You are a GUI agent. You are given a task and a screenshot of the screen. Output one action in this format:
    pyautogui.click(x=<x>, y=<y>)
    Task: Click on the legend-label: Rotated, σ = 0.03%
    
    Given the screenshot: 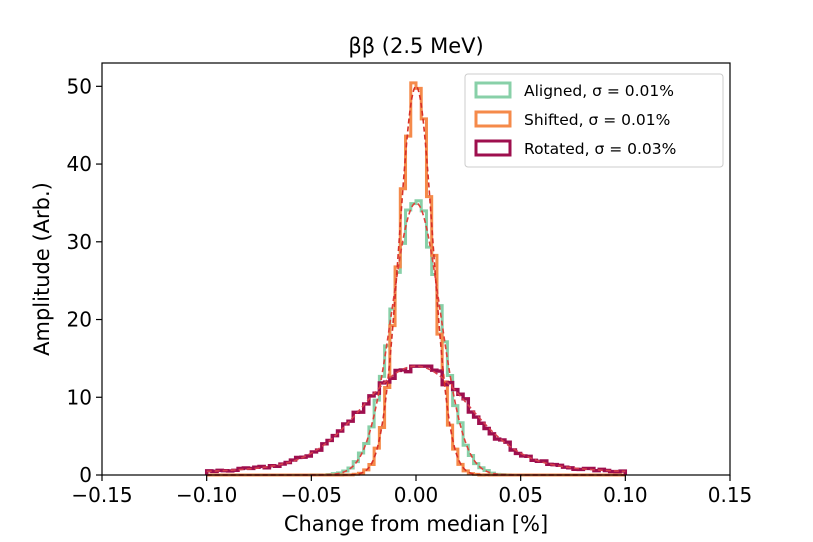 What is the action you would take?
    pyautogui.click(x=600, y=149)
    